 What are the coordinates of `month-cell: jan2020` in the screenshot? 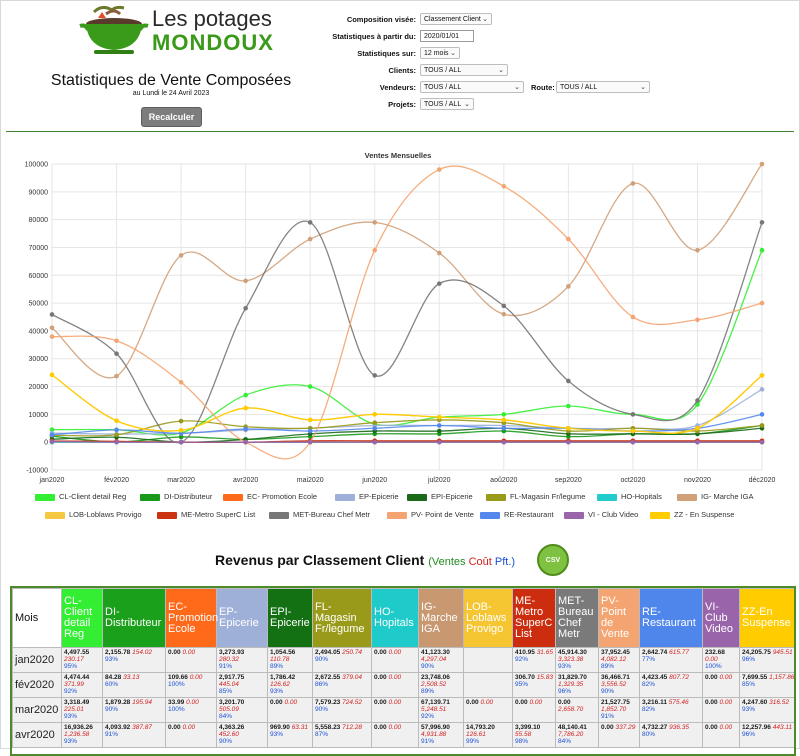 It's located at (37, 660).